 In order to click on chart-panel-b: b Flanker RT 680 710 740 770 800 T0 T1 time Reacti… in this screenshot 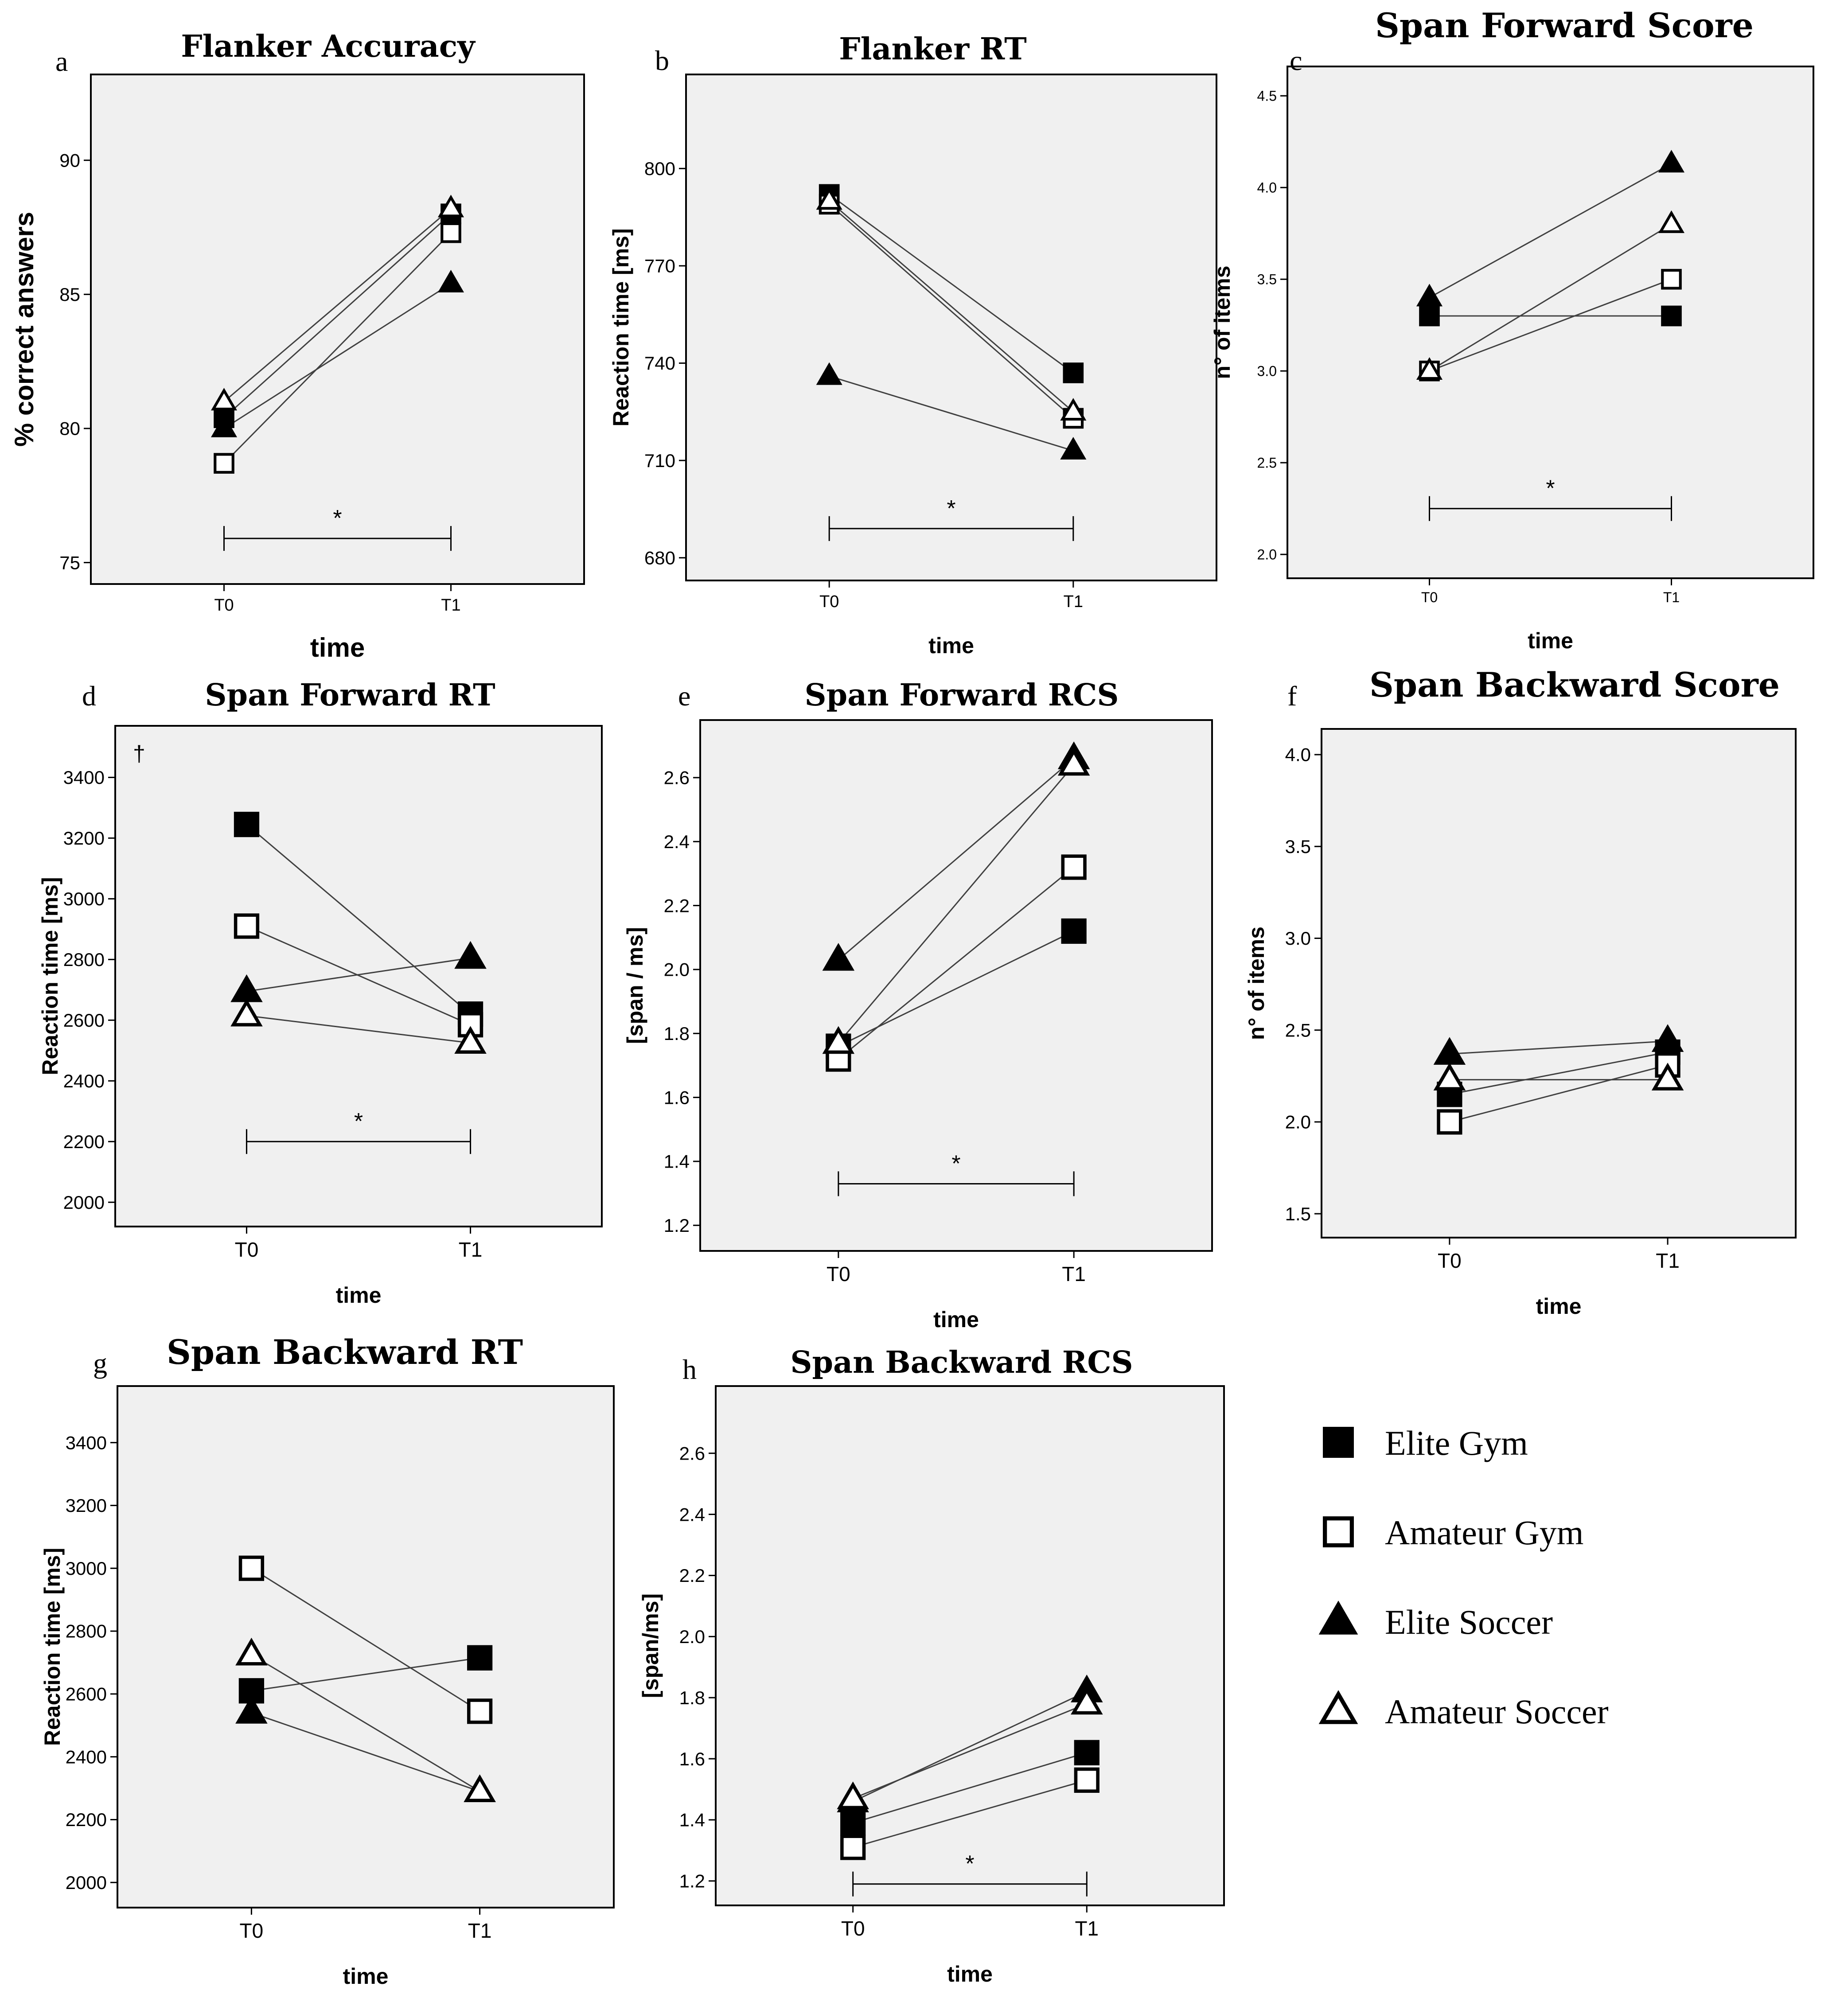, I will do `click(912, 344)`.